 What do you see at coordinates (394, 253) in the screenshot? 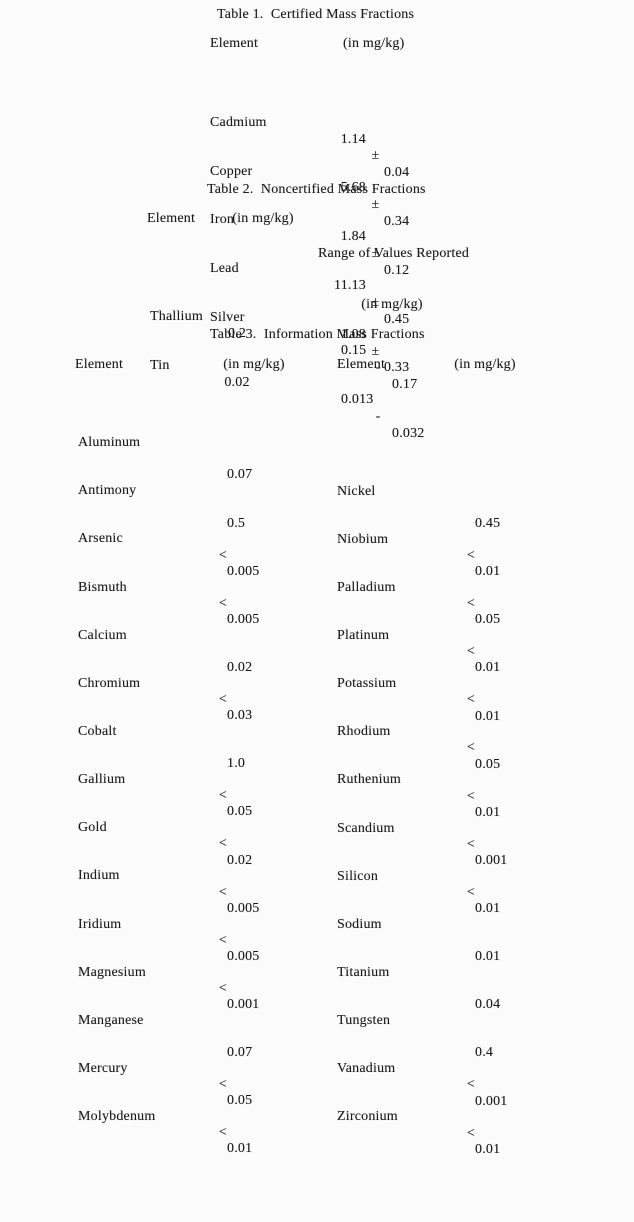
I see `table2-header-range-line1: Range of Values Reported` at bounding box center [394, 253].